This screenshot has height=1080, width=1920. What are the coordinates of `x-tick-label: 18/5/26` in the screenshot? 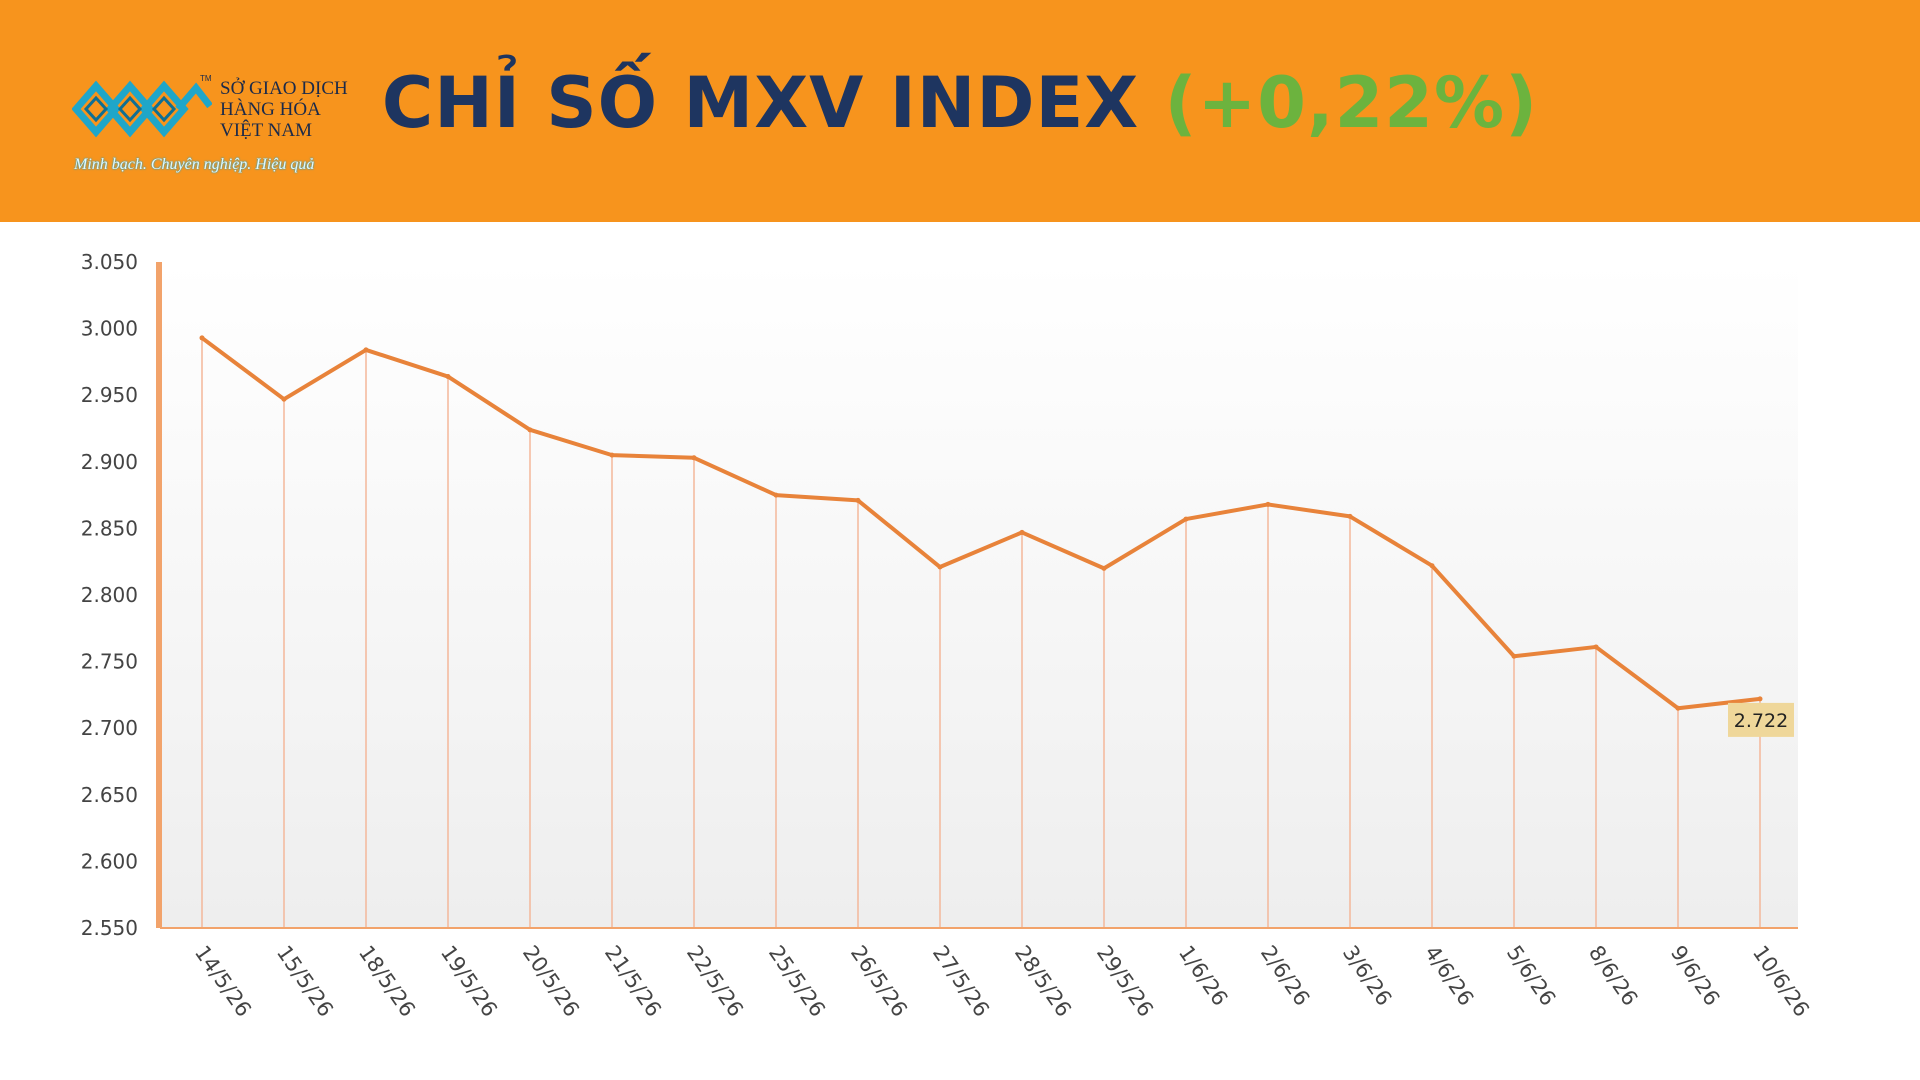 It's located at (387, 981).